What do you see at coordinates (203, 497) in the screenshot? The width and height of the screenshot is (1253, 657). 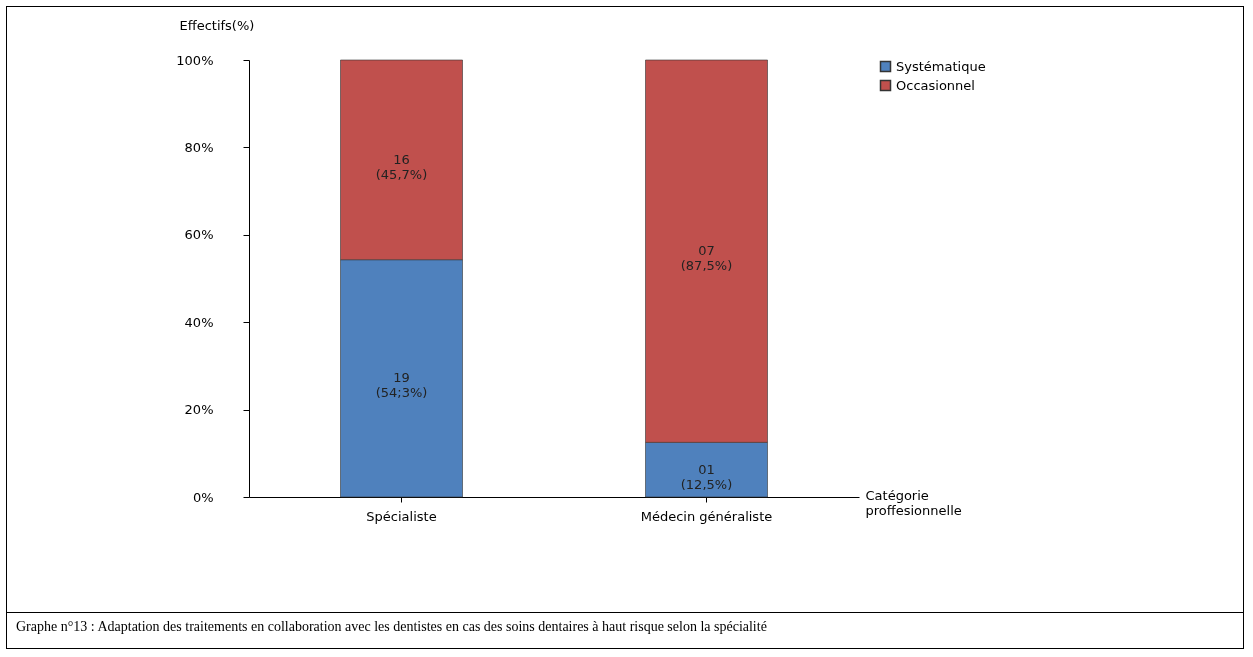 I see `y-tick-label: 0%` at bounding box center [203, 497].